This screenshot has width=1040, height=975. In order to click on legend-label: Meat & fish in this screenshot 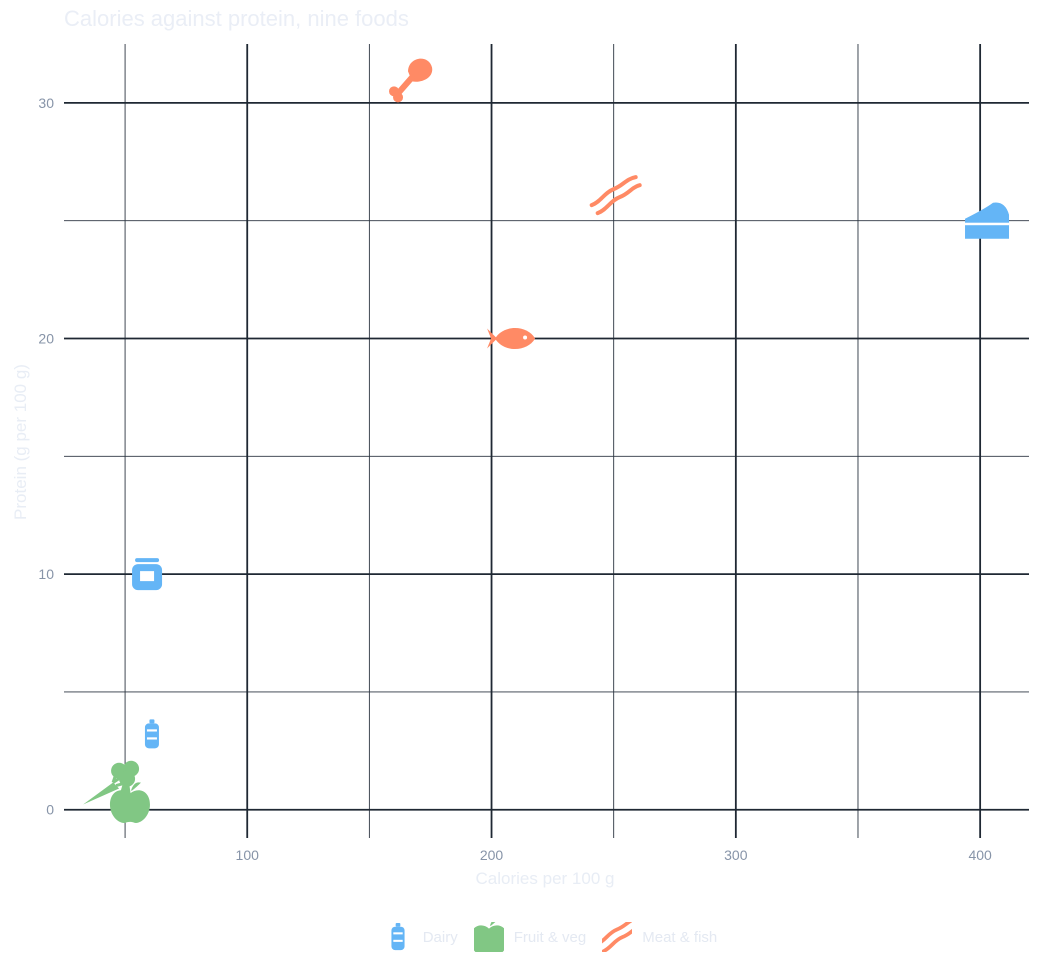, I will do `click(680, 937)`.